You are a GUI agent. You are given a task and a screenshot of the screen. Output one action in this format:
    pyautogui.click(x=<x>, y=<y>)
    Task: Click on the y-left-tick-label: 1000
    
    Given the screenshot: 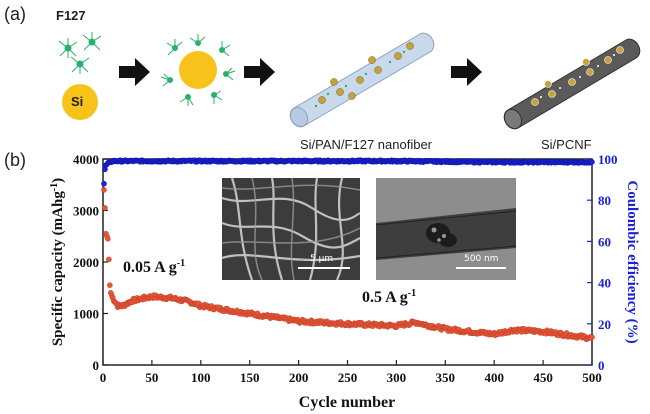 What is the action you would take?
    pyautogui.click(x=86, y=314)
    